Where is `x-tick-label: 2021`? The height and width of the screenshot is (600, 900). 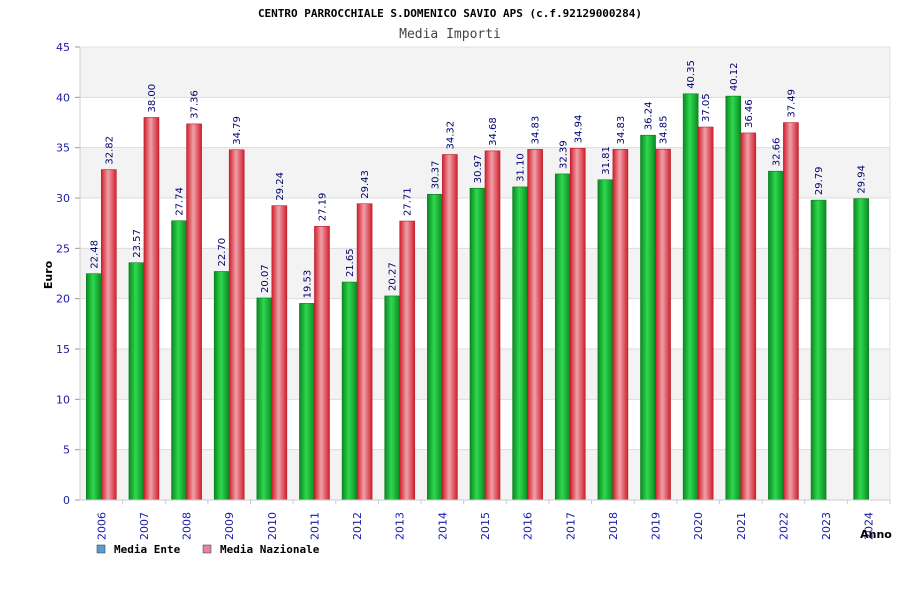
x-tick-label: 2021 is located at coordinates (741, 526).